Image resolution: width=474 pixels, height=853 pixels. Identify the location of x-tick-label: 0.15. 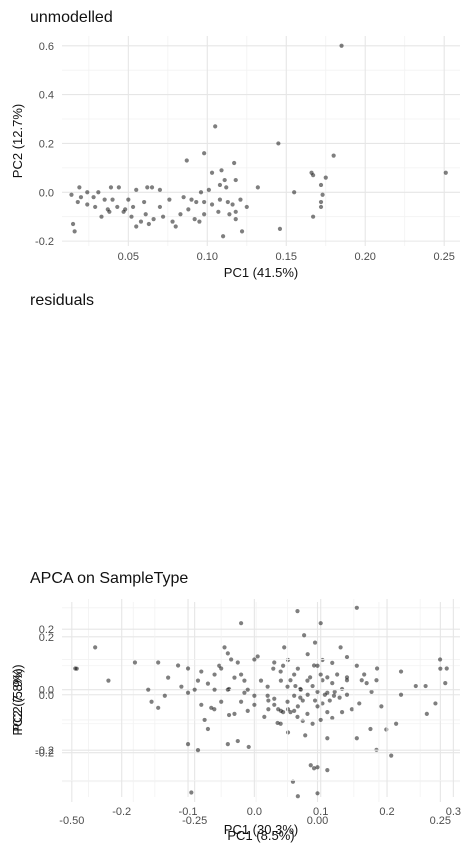
(286, 257).